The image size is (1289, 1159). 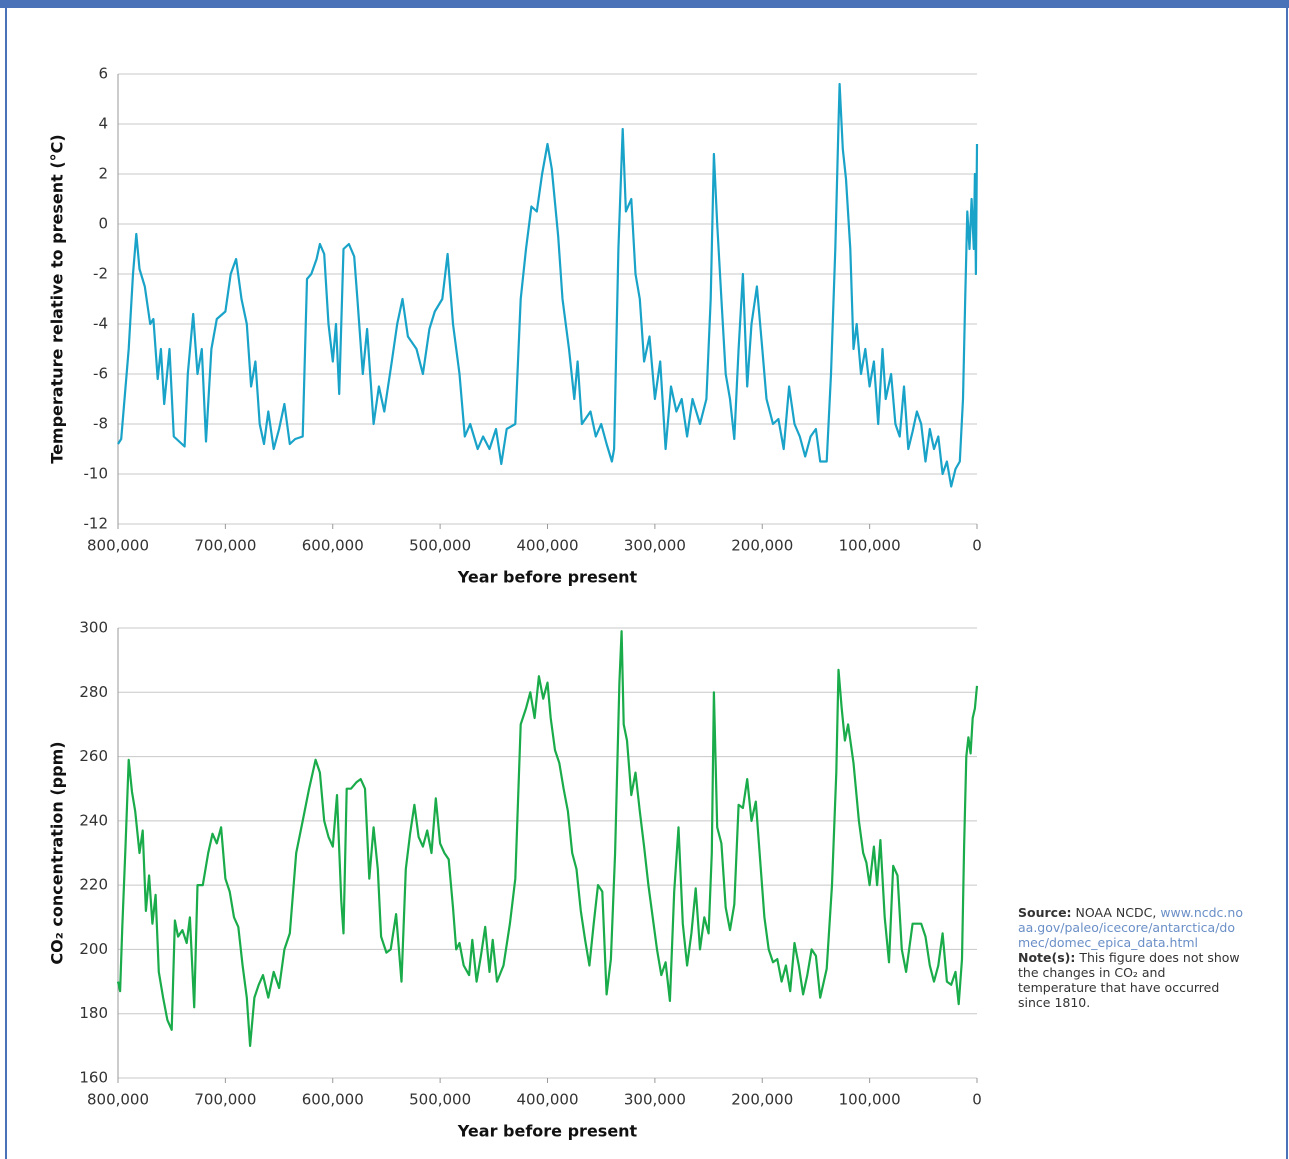 What do you see at coordinates (103, 174) in the screenshot?
I see `y-tick-label: 2` at bounding box center [103, 174].